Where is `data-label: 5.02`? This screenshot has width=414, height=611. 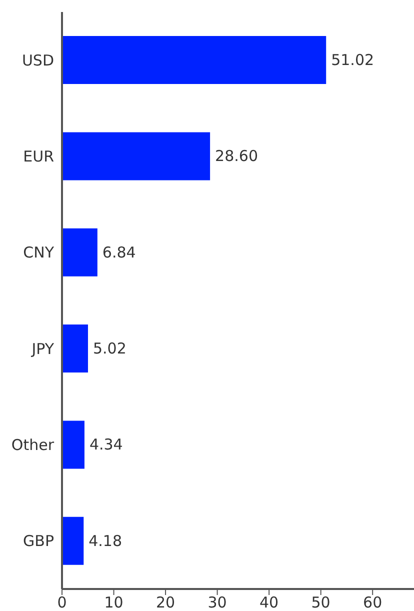 data-label: 5.02 is located at coordinates (109, 349).